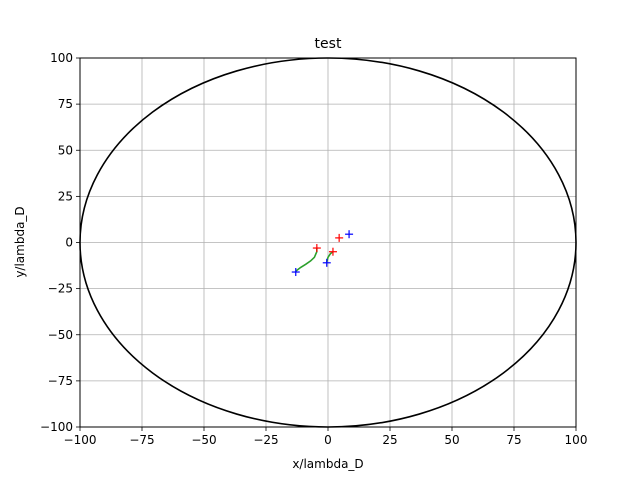  I want to click on x-axis: −100 −75 −50 −25 0 25 50 75 100, so click(326, 437).